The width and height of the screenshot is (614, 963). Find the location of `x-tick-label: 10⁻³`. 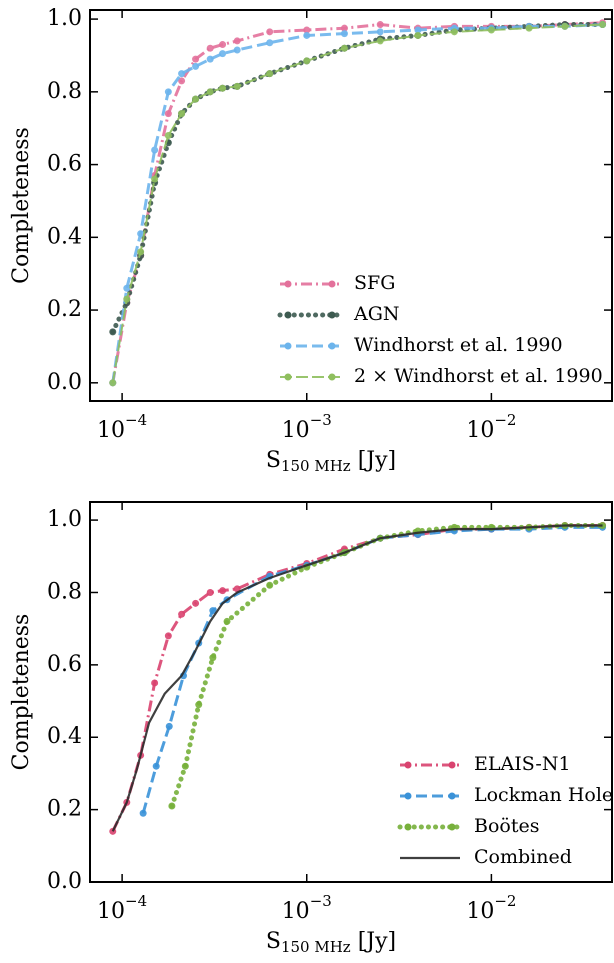

x-tick-label: 10⁻³ is located at coordinates (307, 427).